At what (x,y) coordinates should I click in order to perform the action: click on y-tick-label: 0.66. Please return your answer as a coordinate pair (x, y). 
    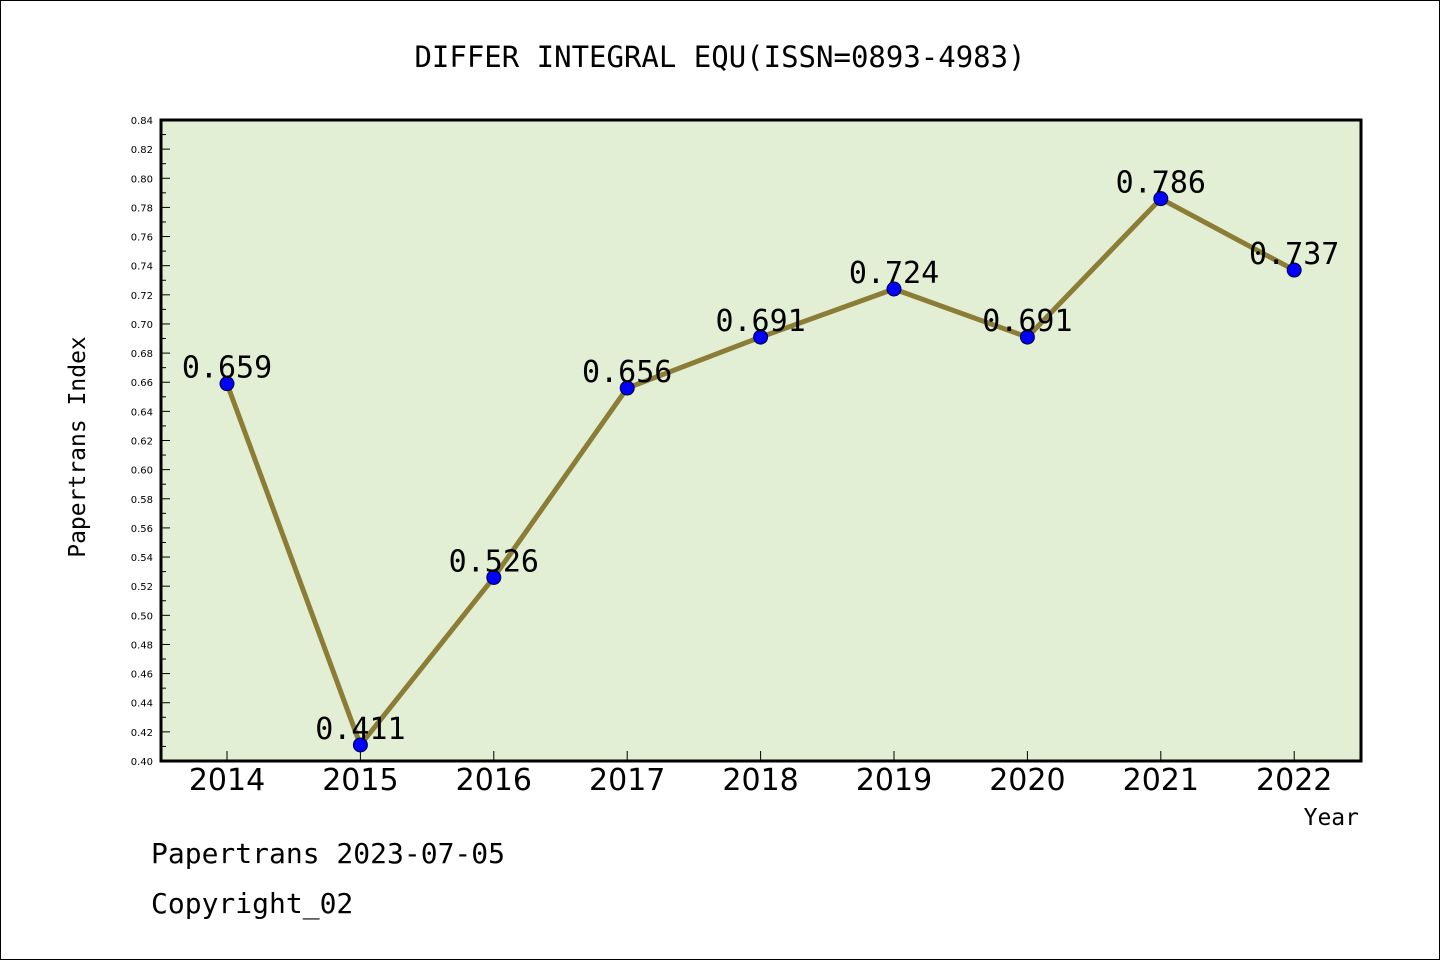
    Looking at the image, I should click on (142, 383).